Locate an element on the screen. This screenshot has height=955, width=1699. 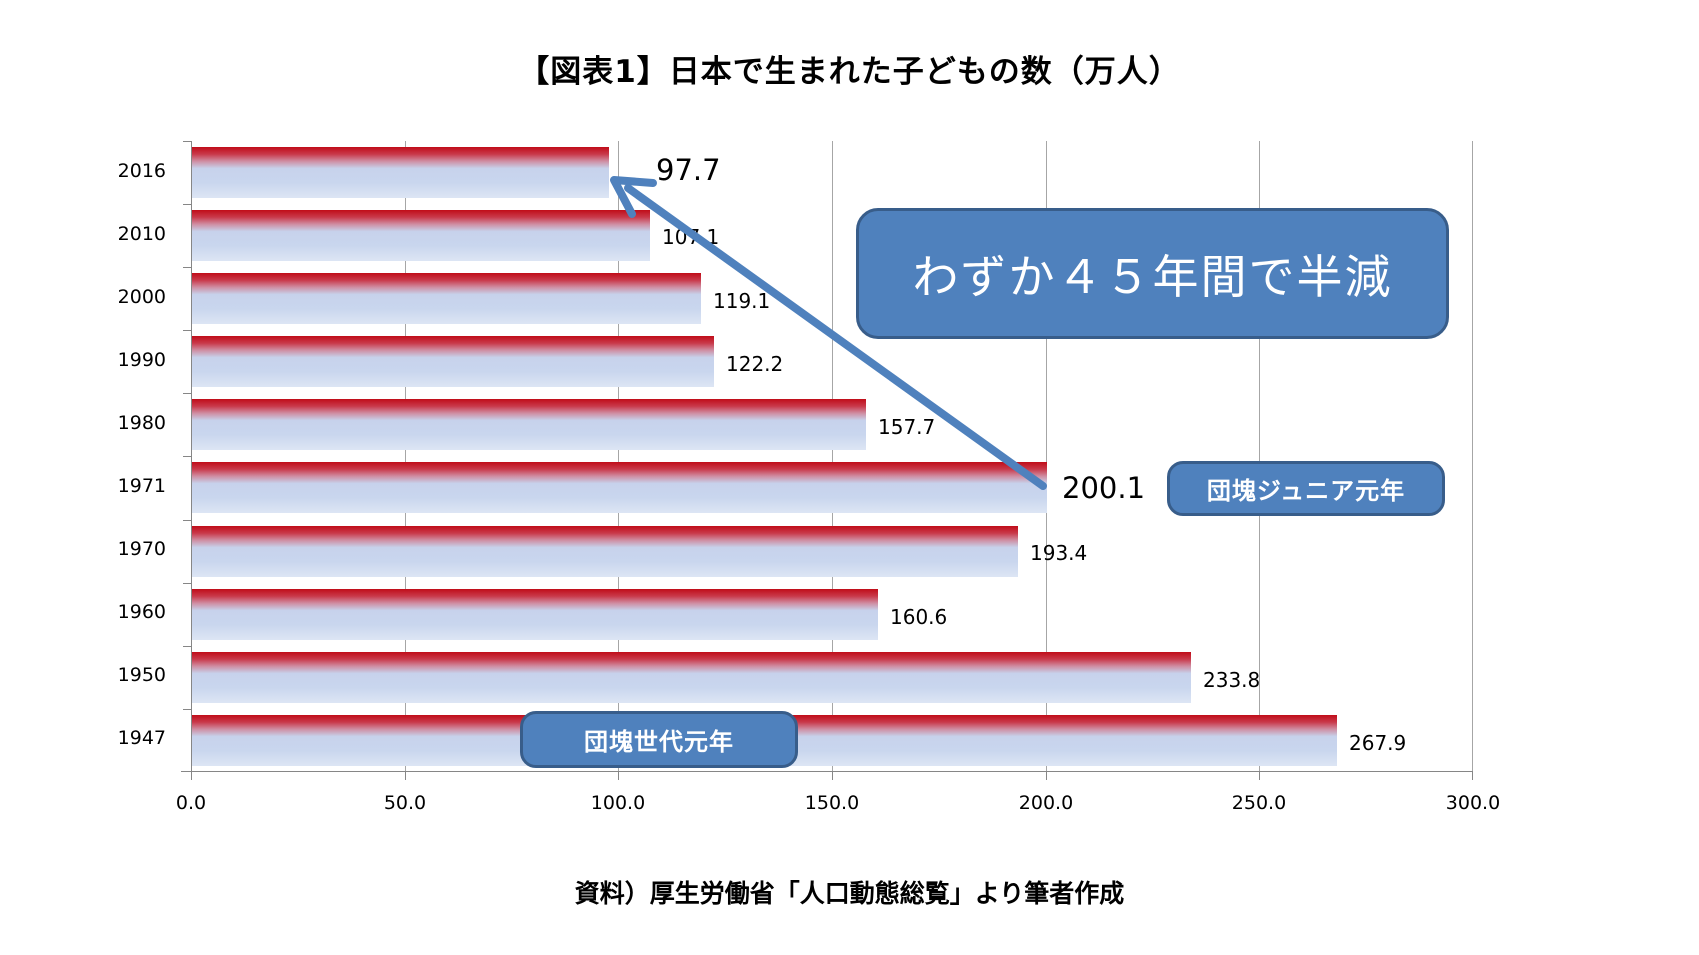
callout-baby-boom-text: 団塊世代元年 is located at coordinates (659, 742).